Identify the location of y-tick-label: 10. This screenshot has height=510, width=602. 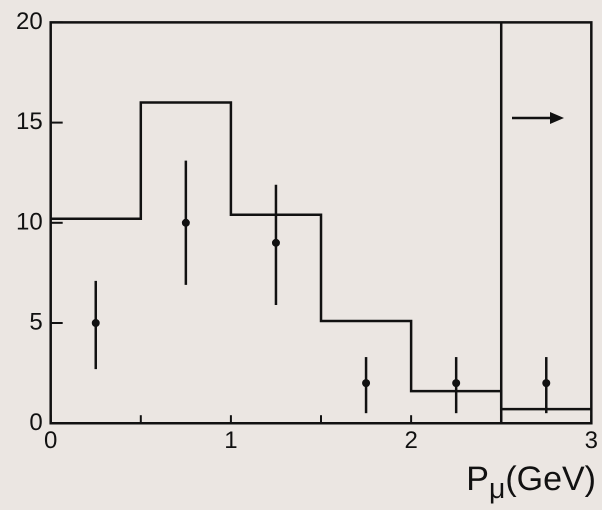
(29, 222).